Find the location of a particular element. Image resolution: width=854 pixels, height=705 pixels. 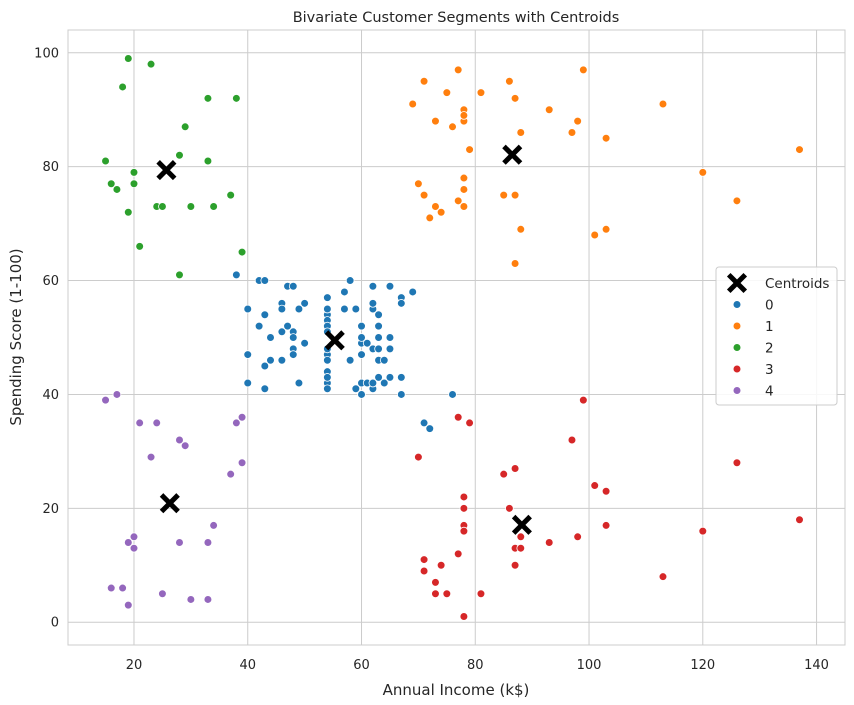

x-tick-label: 140 is located at coordinates (816, 665).